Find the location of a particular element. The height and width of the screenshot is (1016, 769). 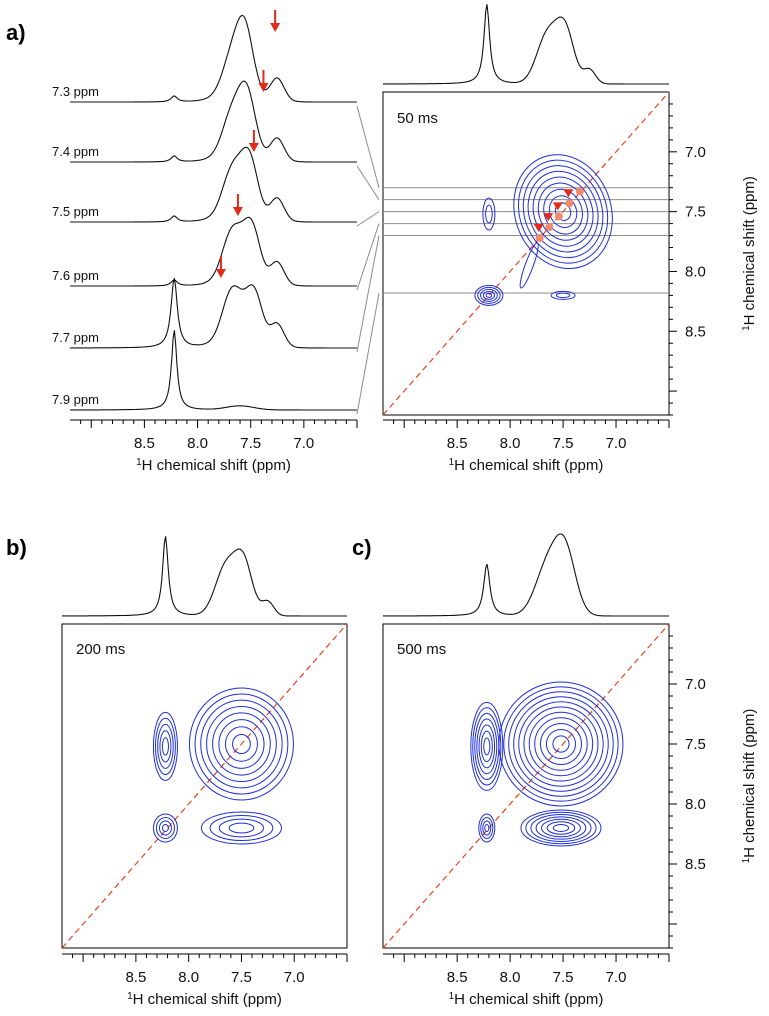

x-axis-slices-tick-label: 8.5 is located at coordinates (144, 443).